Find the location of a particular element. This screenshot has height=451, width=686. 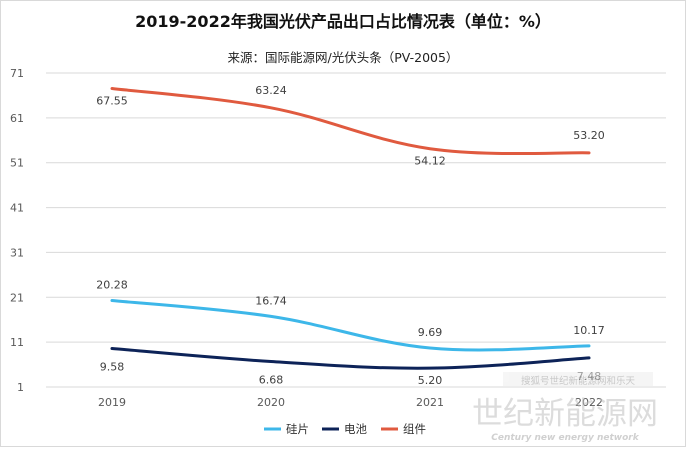

x-tick-label: 2022 is located at coordinates (589, 402).